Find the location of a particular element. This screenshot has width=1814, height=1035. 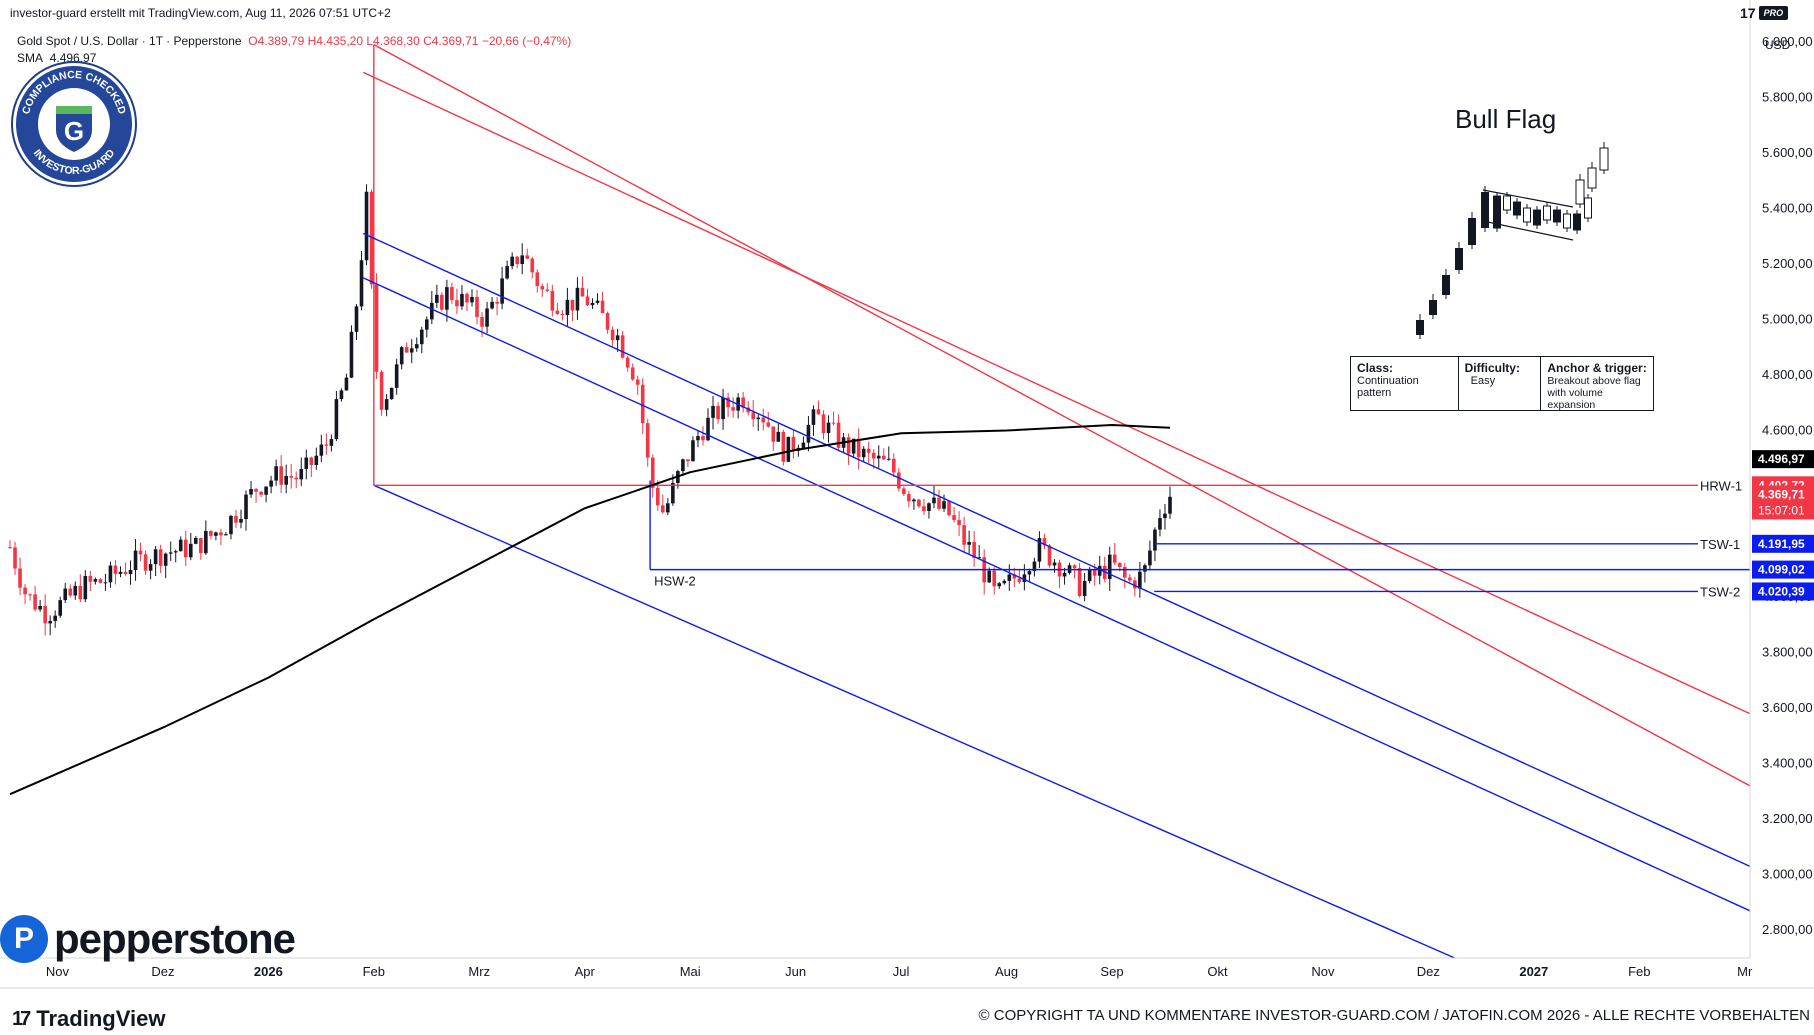

compliance-seal-icon: COMPLIANCE CHECKED INVESTOR-GUARD G is located at coordinates (74, 124).